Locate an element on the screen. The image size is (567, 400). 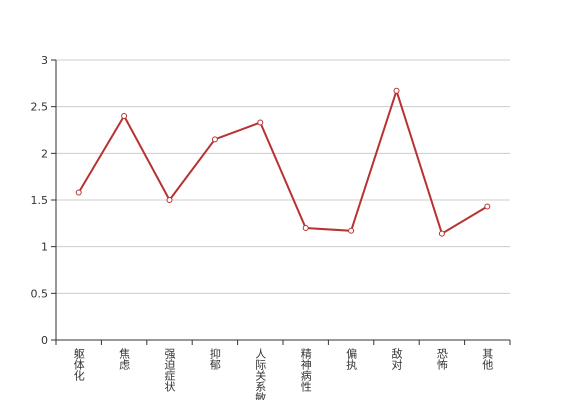
x-tick-label: 恐怖 is located at coordinates (441, 359).